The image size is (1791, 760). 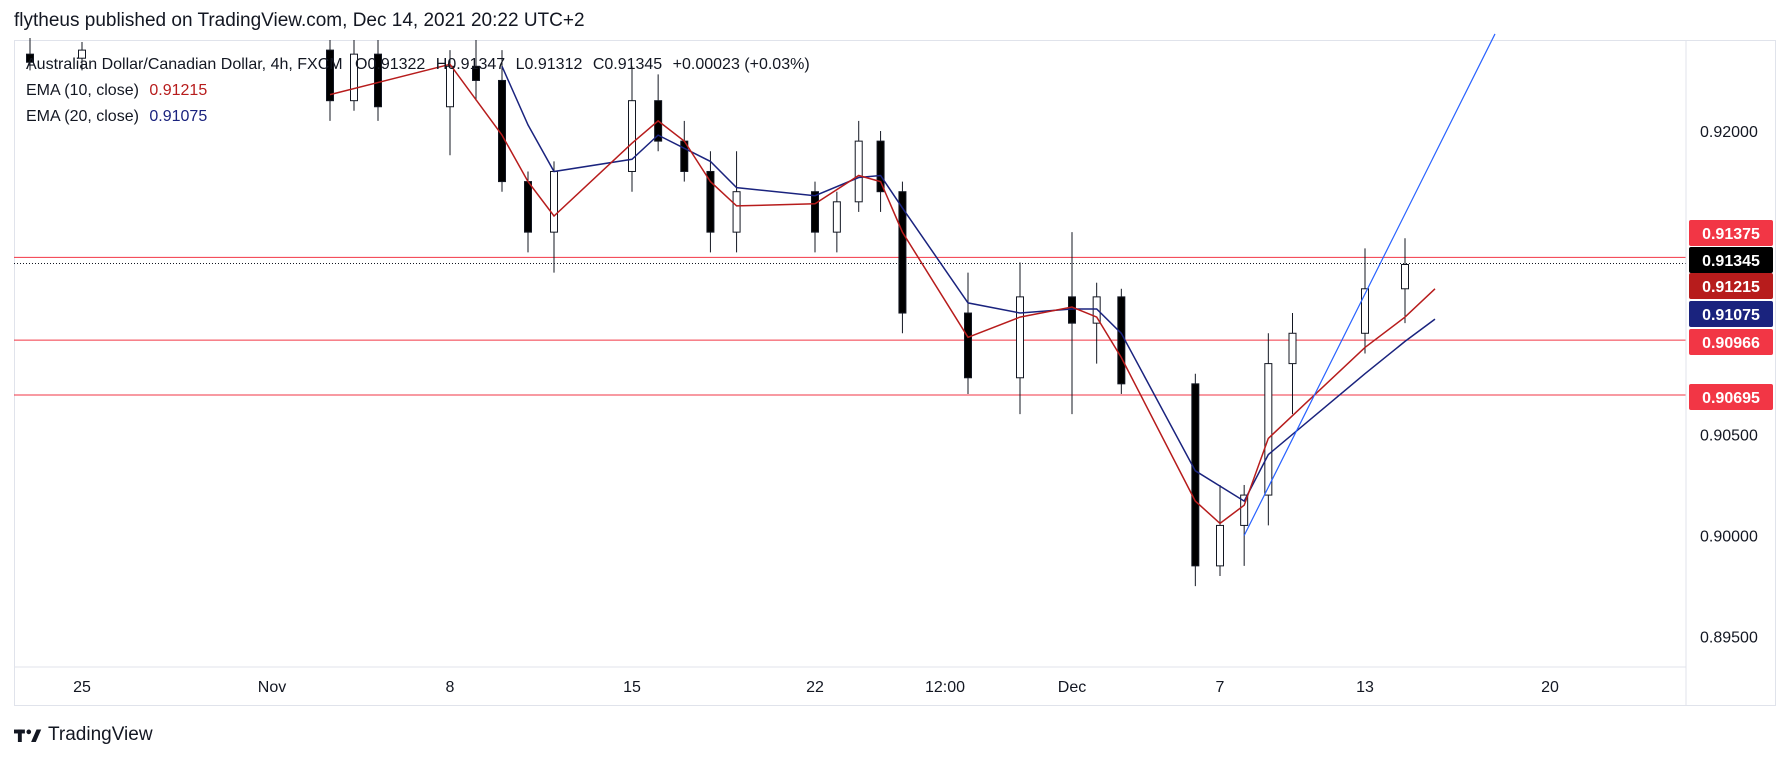 What do you see at coordinates (82, 90) in the screenshot?
I see `ema10-label: EMA (10, close)` at bounding box center [82, 90].